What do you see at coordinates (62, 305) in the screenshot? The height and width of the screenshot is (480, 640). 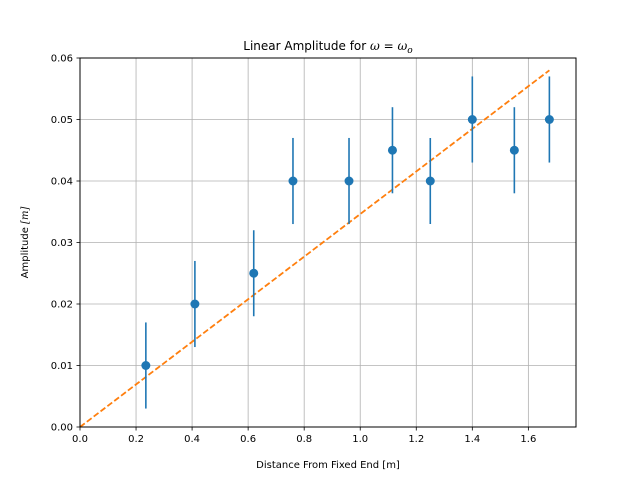 I see `y-tick-label: 0.02` at bounding box center [62, 305].